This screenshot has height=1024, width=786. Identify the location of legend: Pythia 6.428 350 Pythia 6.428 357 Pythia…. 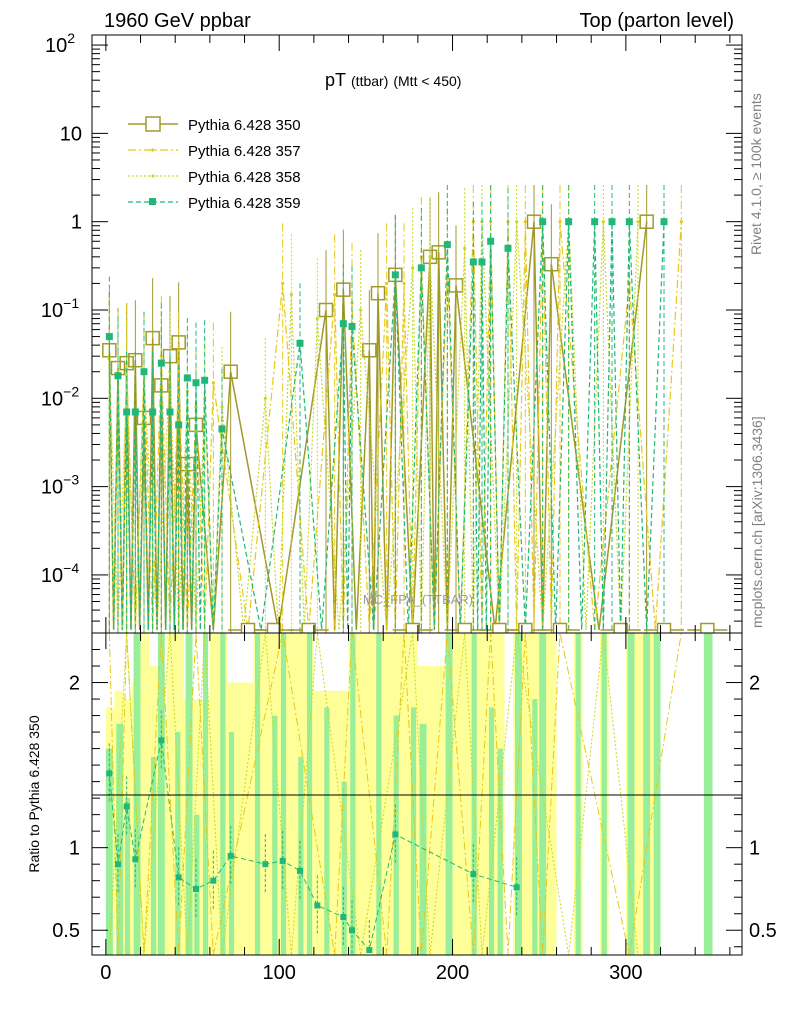
(214, 164).